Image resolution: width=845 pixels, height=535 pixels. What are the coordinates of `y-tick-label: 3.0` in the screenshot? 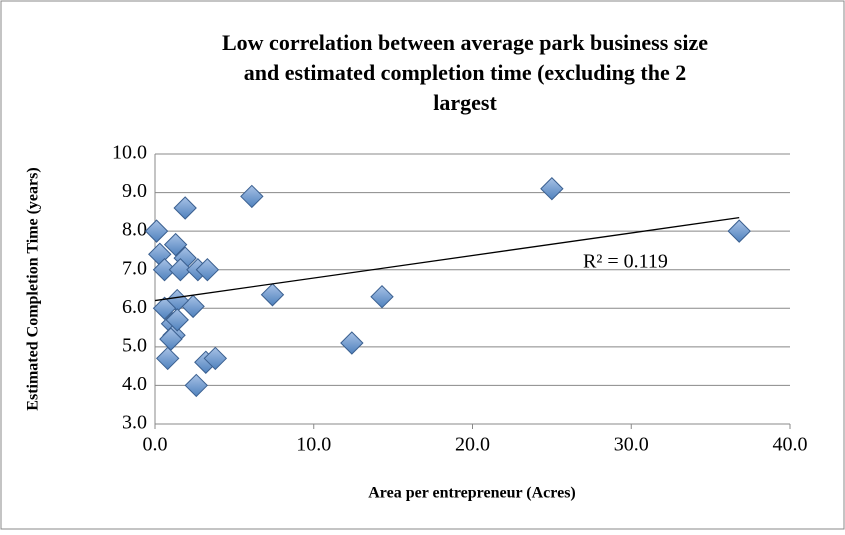 It's located at (134, 423).